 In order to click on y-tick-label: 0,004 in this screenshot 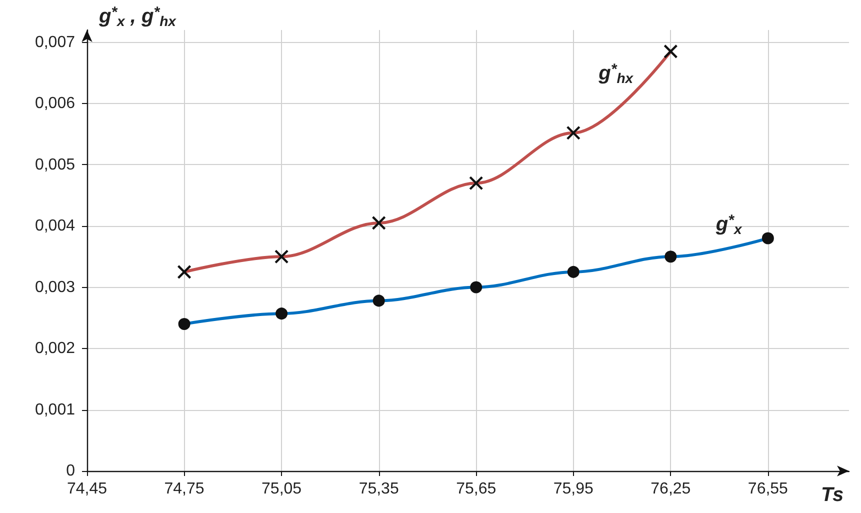, I will do `click(55, 226)`.